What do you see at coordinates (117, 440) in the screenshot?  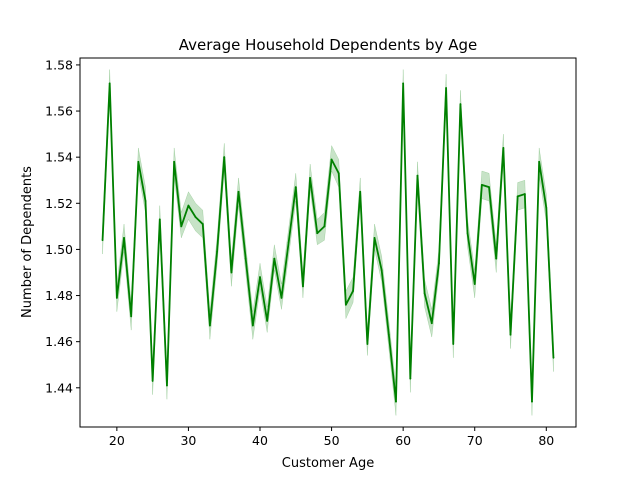 I see `x-tick-label: 20` at bounding box center [117, 440].